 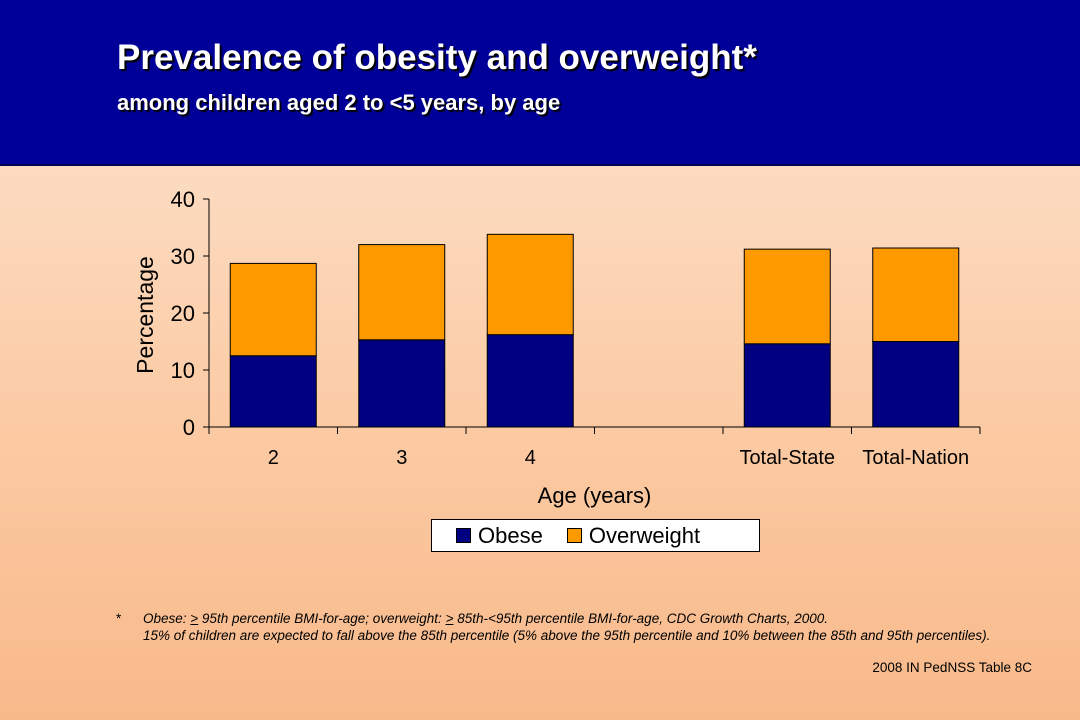 I want to click on legend-label-obese: Obese, so click(x=510, y=535).